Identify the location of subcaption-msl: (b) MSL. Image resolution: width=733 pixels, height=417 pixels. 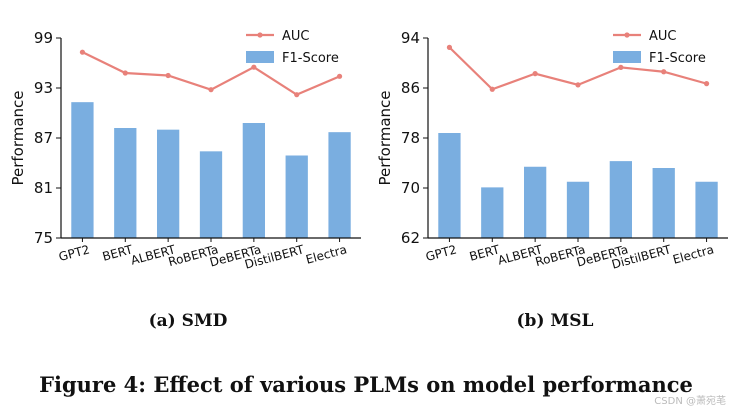
(555, 321).